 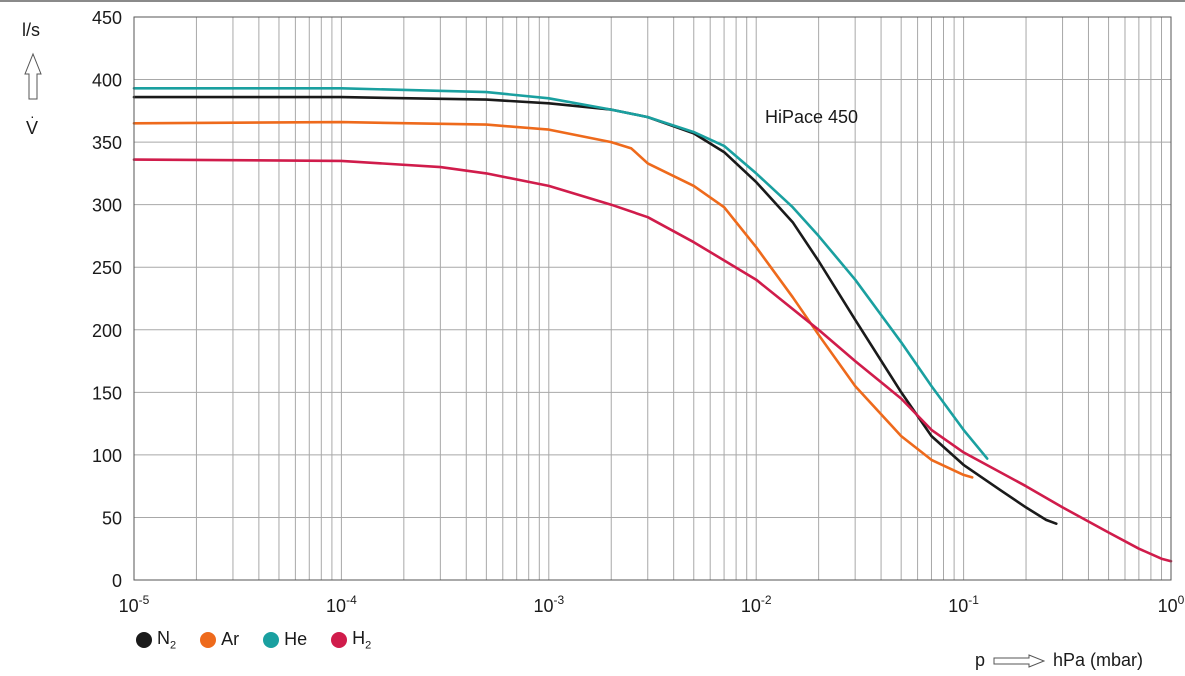 I want to click on y-tick-label: 100, so click(x=107, y=456).